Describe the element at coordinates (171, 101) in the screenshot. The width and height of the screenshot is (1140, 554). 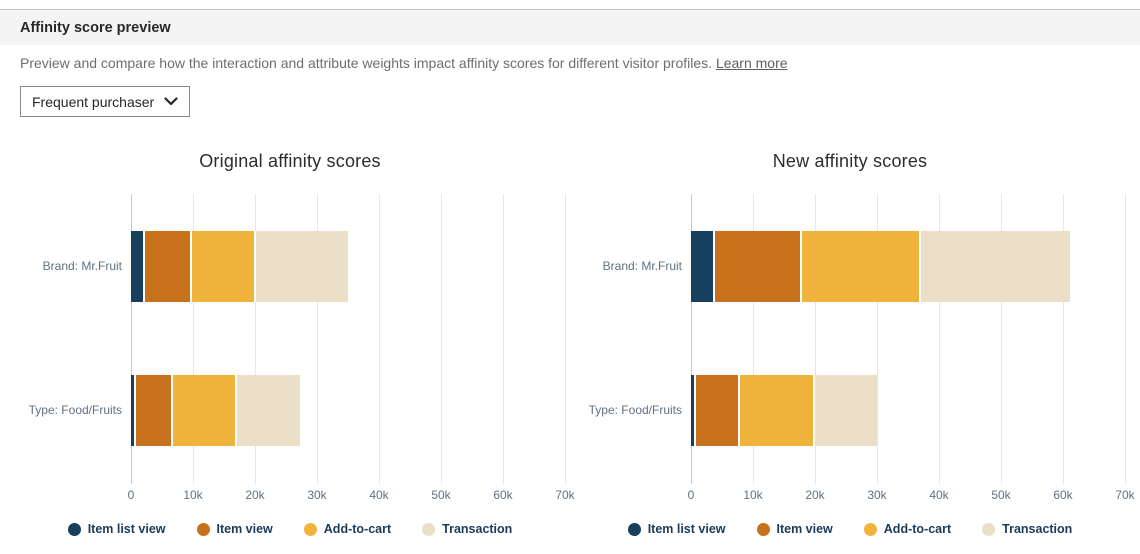
I see `chevron-down-icon` at that location.